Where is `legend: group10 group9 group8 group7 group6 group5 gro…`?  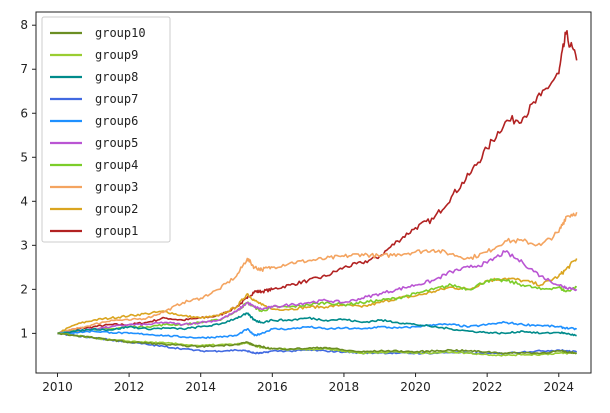
legend: group10 group9 group8 group7 group6 group5 gro… is located at coordinates (106, 129).